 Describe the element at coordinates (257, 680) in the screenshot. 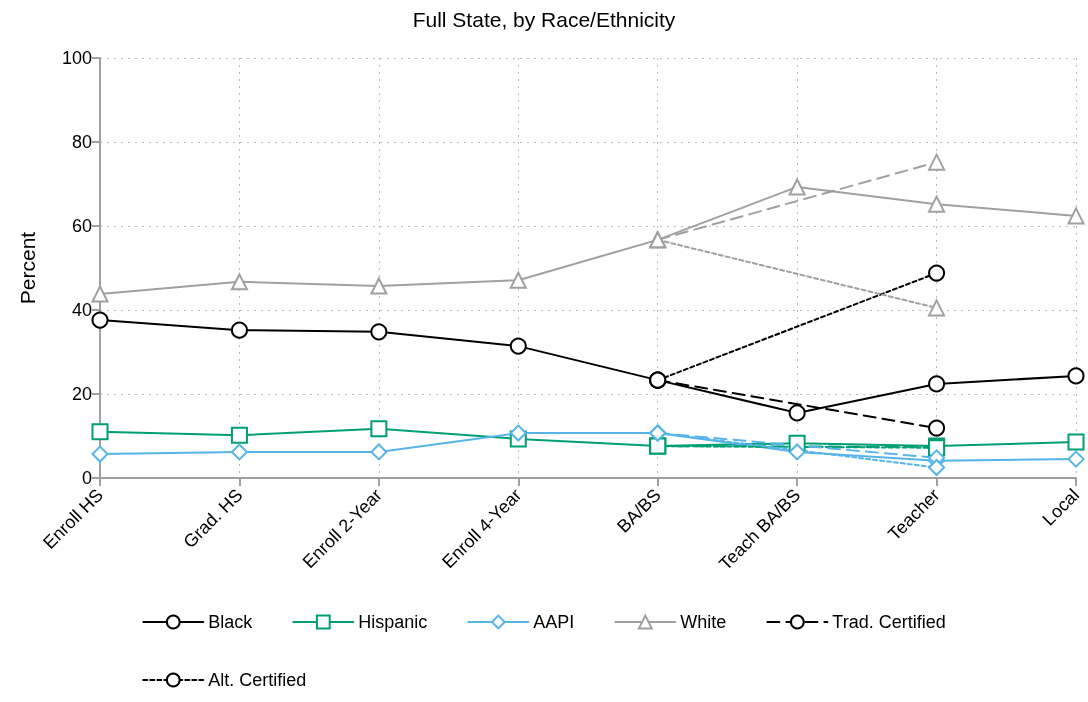

I see `legend-label: Alt. Certified` at that location.